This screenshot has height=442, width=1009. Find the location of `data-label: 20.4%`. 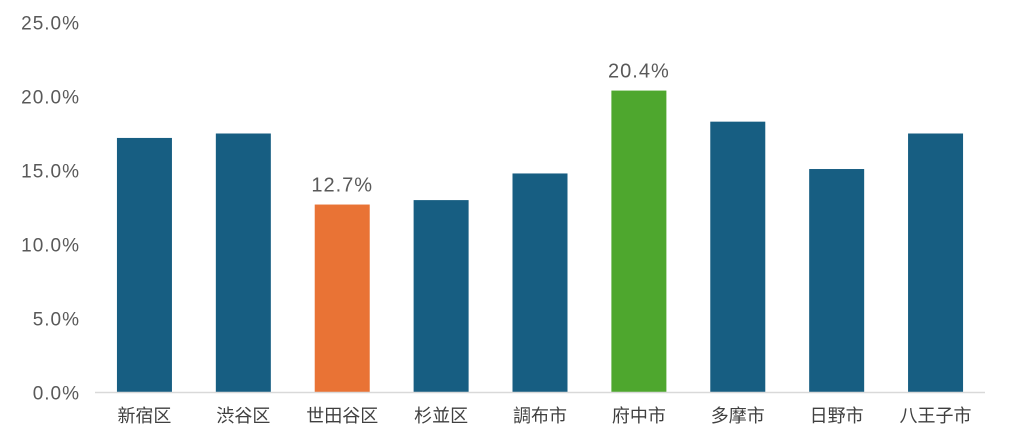

data-label: 20.4% is located at coordinates (639, 72).